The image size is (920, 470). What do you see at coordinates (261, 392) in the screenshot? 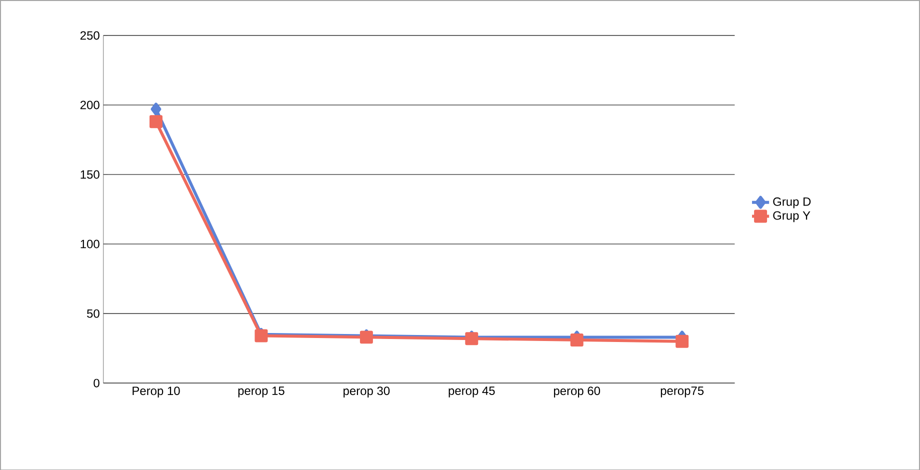
I see `x-tick-label: perop 15` at bounding box center [261, 392].